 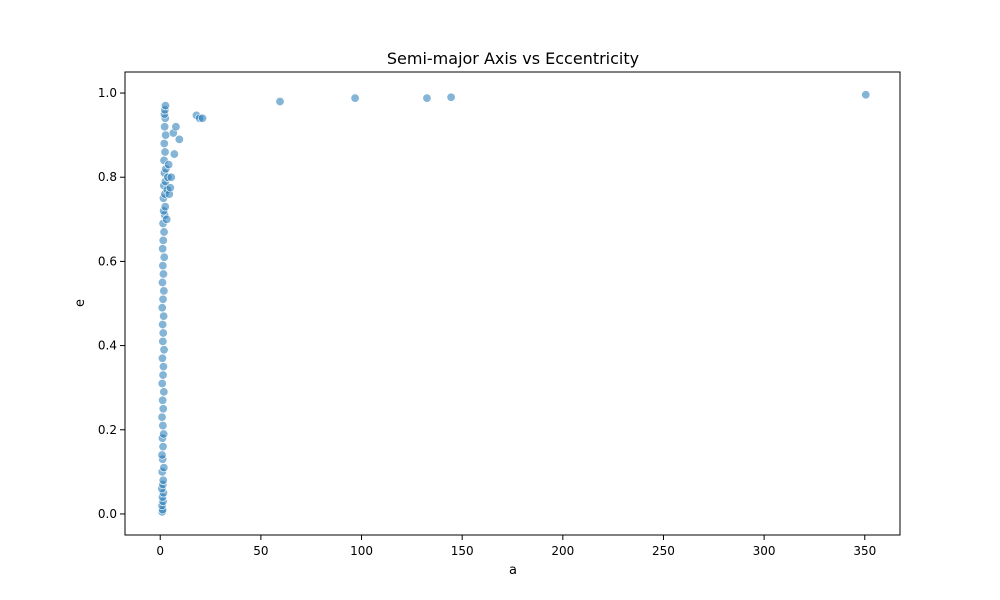 I want to click on y-axis-ticks: 0.0 0.2 0.4 0.6 0.8 1.0, so click(x=111, y=303).